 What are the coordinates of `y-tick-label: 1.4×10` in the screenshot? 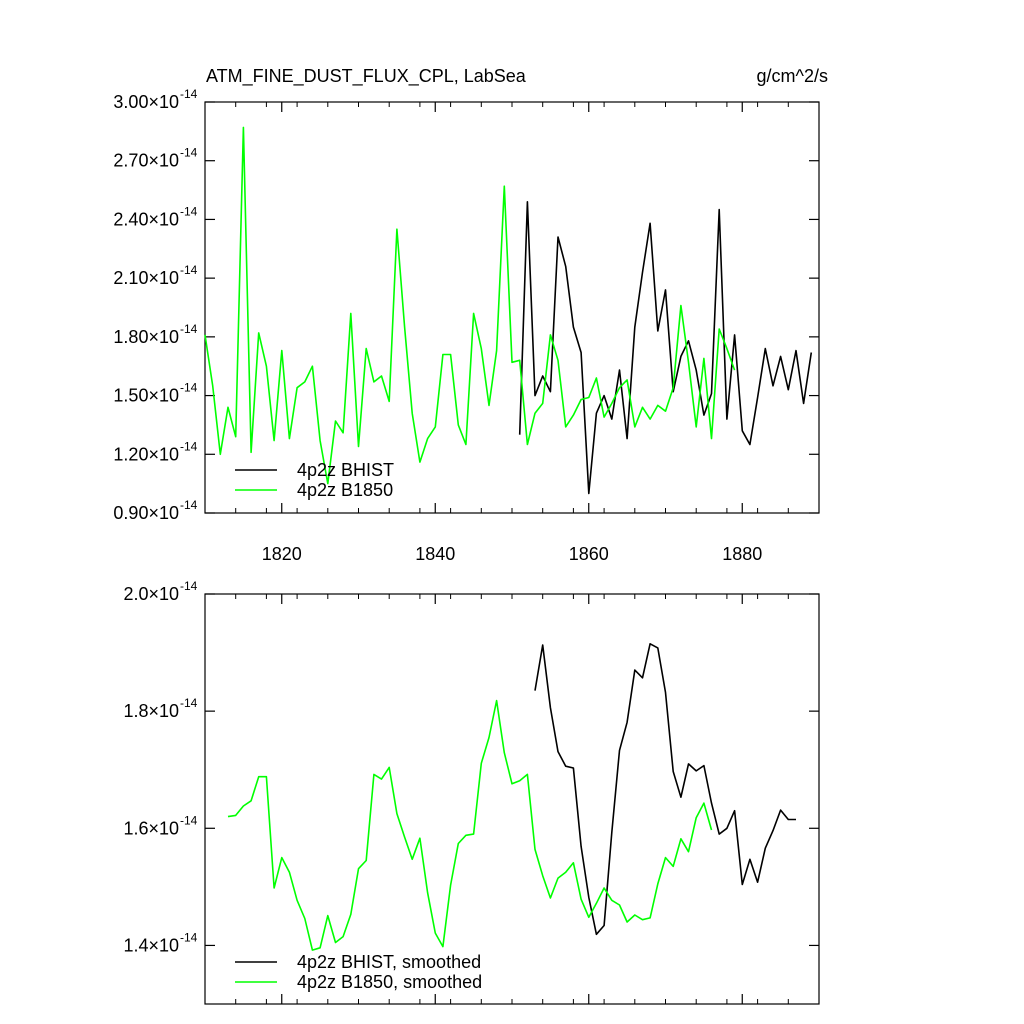 It's located at (151, 945).